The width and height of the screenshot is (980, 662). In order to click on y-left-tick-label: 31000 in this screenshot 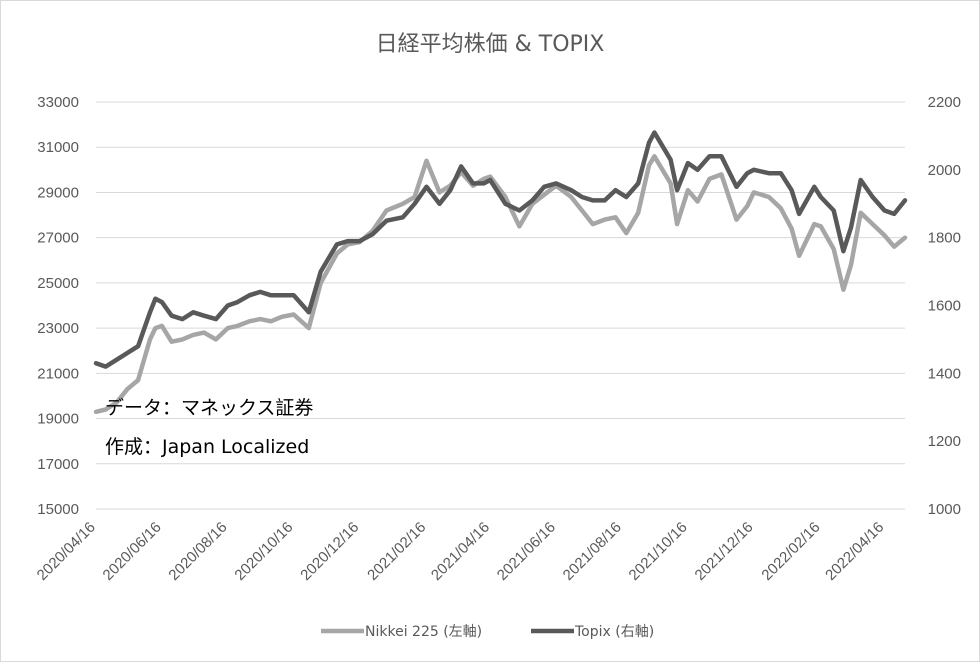, I will do `click(58, 147)`.